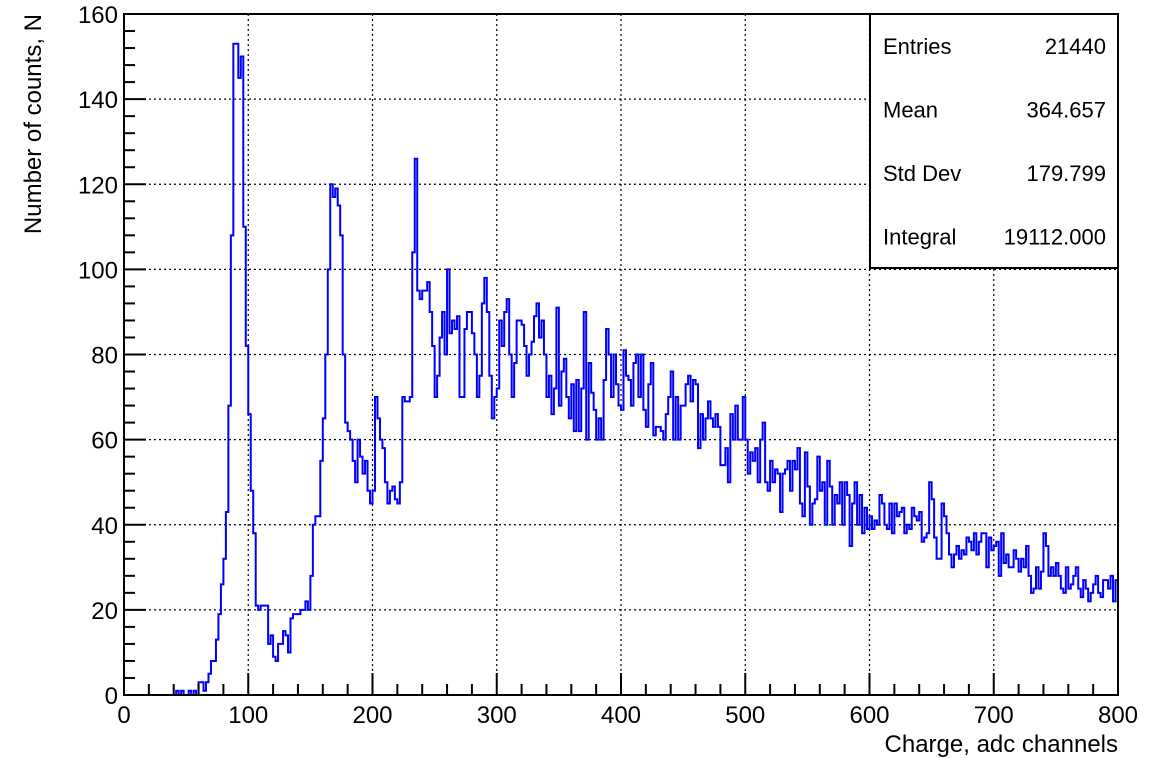 This screenshot has width=1170, height=759. What do you see at coordinates (98, 270) in the screenshot?
I see `y-tick-label: 100` at bounding box center [98, 270].